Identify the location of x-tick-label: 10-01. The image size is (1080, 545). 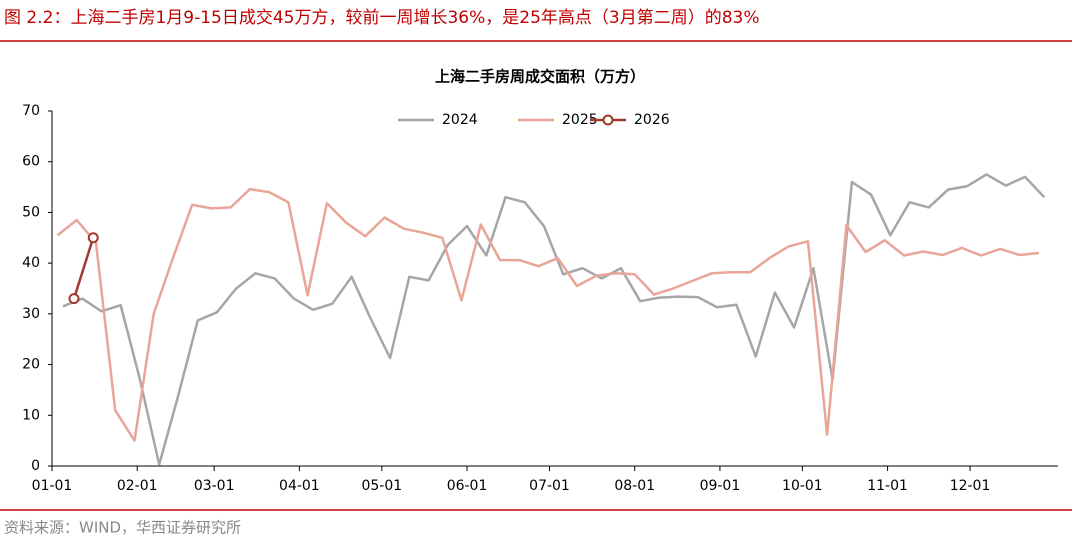
(802, 486).